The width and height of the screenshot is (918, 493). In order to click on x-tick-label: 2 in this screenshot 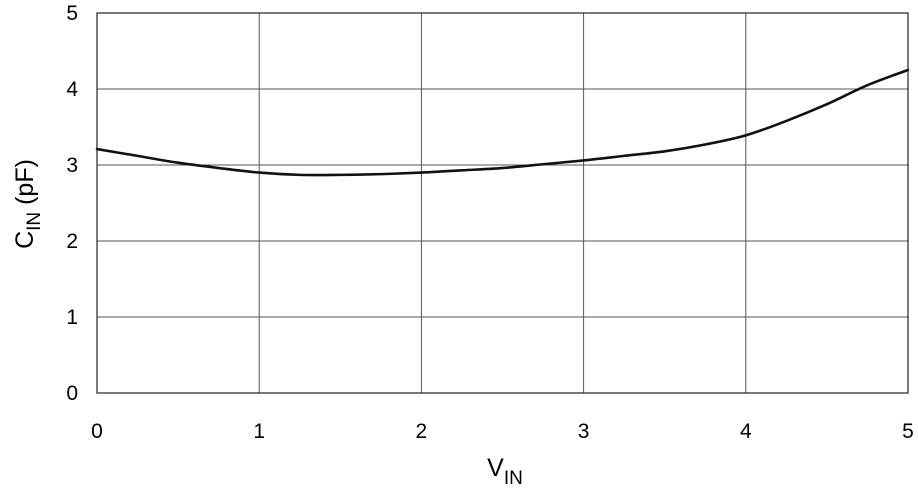, I will do `click(422, 431)`.